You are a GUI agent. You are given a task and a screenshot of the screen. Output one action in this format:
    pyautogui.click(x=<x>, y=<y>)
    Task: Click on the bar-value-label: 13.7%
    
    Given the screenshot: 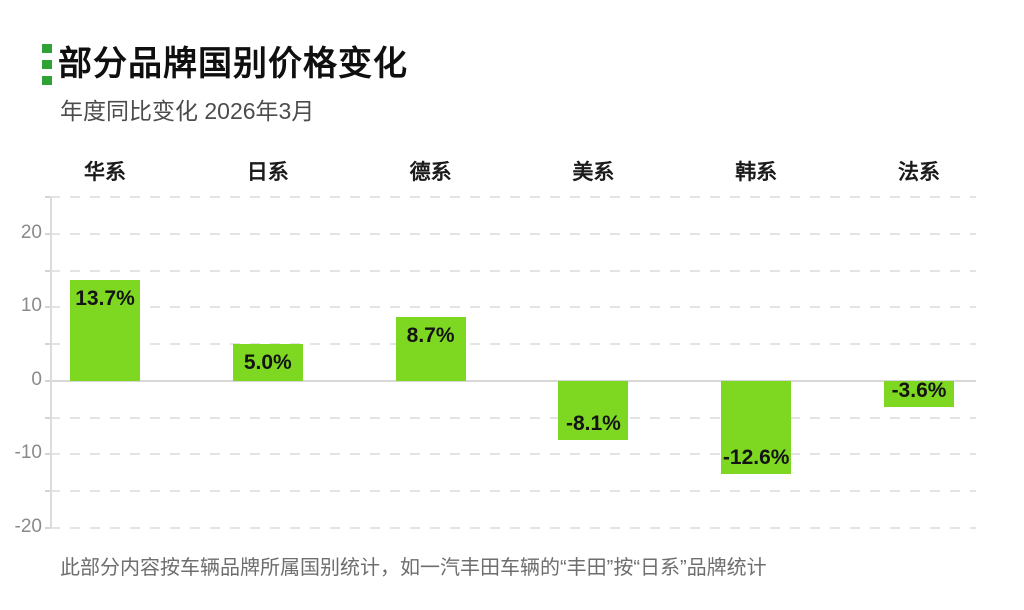 What is the action you would take?
    pyautogui.click(x=105, y=299)
    